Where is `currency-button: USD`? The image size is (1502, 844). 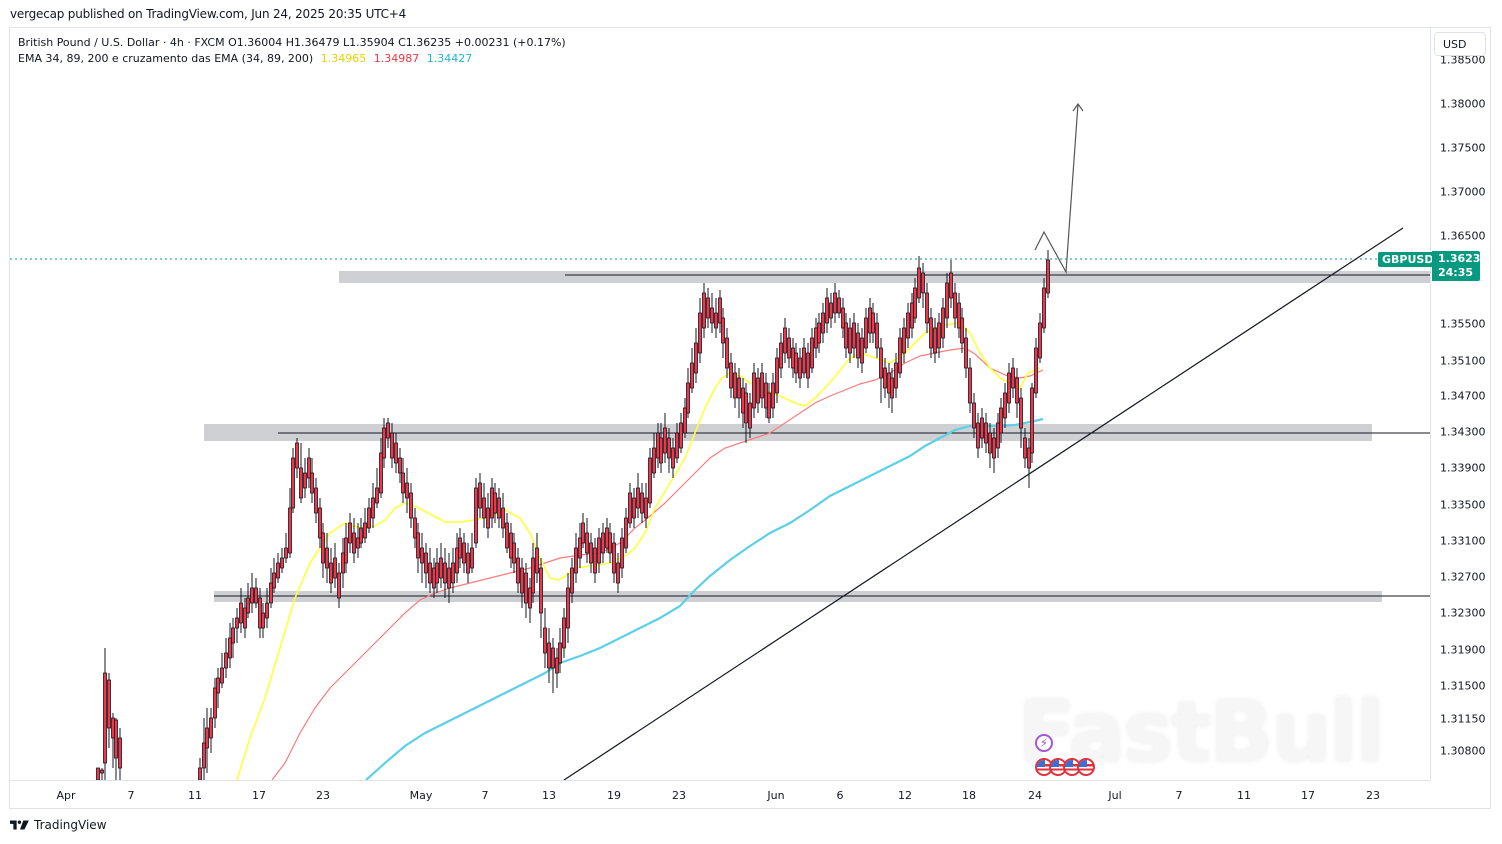
currency-button: USD is located at coordinates (1460, 44).